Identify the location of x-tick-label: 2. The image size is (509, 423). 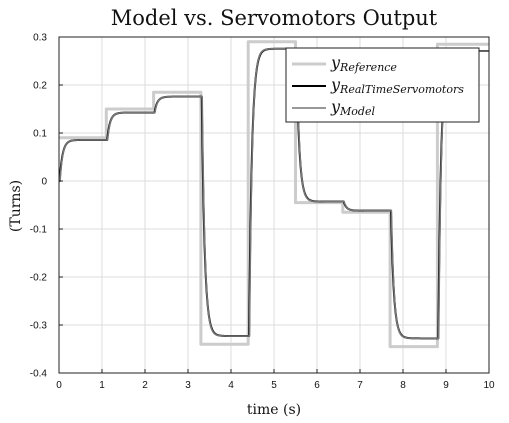
(145, 385).